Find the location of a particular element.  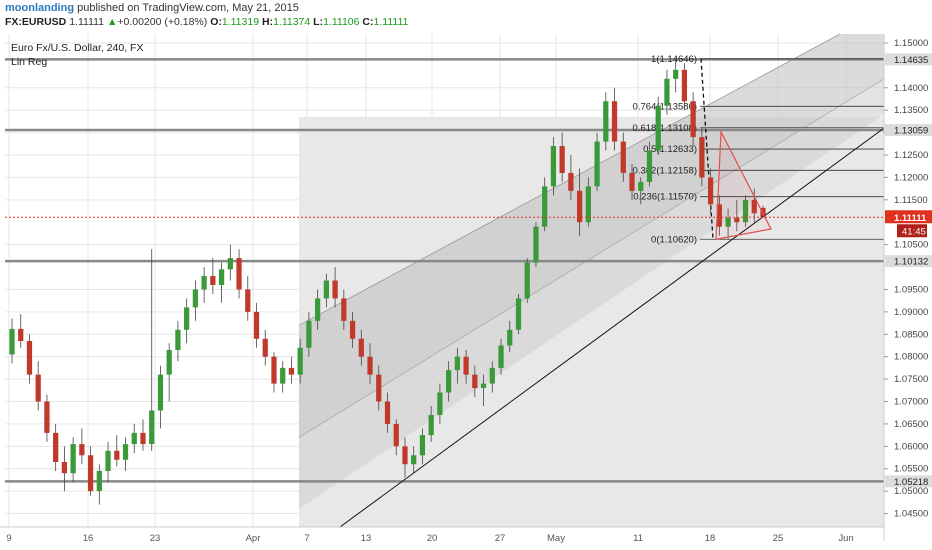

x-tick-label: May is located at coordinates (556, 538).